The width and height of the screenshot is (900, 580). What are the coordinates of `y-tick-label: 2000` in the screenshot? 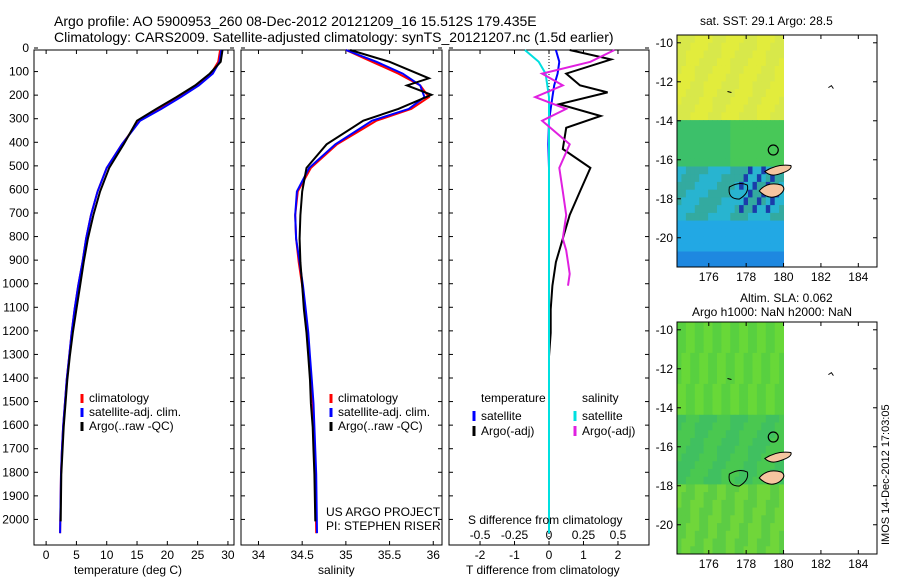 It's located at (15, 519).